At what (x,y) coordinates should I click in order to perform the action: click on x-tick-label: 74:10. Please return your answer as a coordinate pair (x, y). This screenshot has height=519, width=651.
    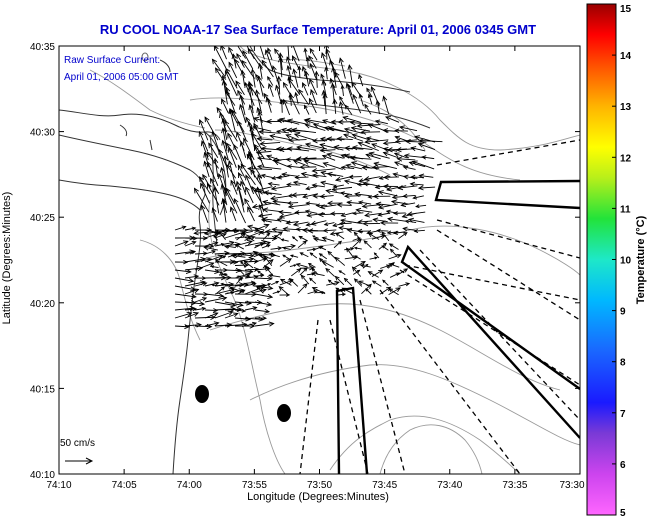
    Looking at the image, I should click on (58, 485).